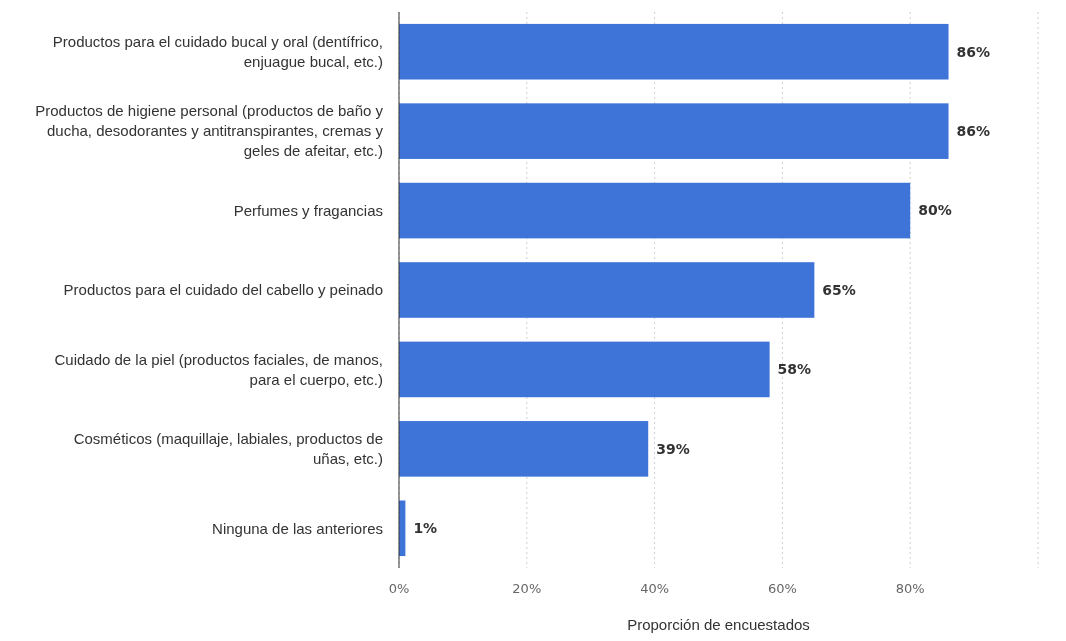  What do you see at coordinates (718, 624) in the screenshot?
I see `x-axis-title: Proporción de encuestados` at bounding box center [718, 624].